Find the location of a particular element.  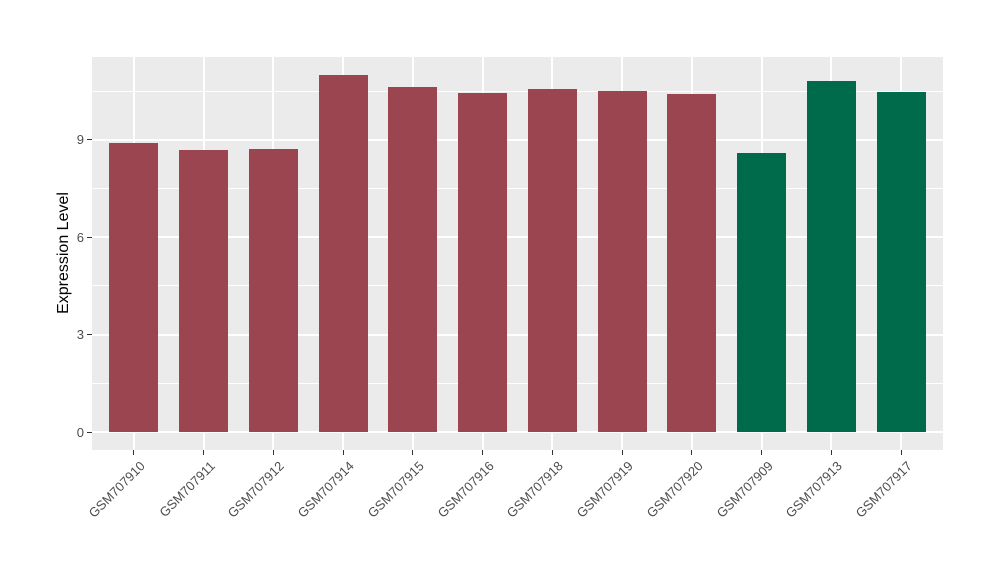

x-tick-mark-GSM707915 is located at coordinates (413, 452).